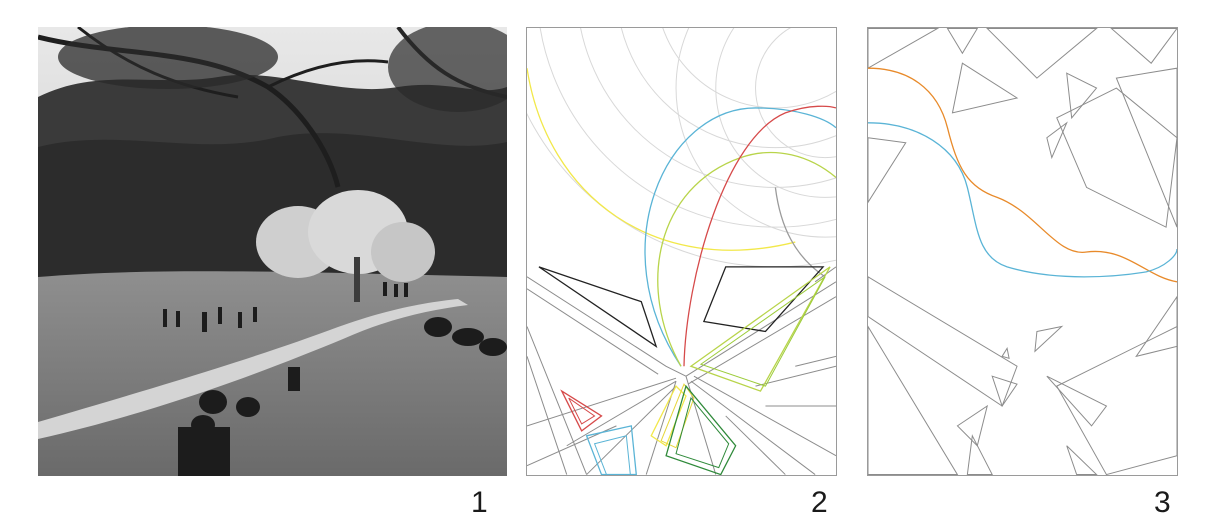 This screenshot has width=1205, height=526. I want to click on panel-label-1: 1, so click(479, 502).